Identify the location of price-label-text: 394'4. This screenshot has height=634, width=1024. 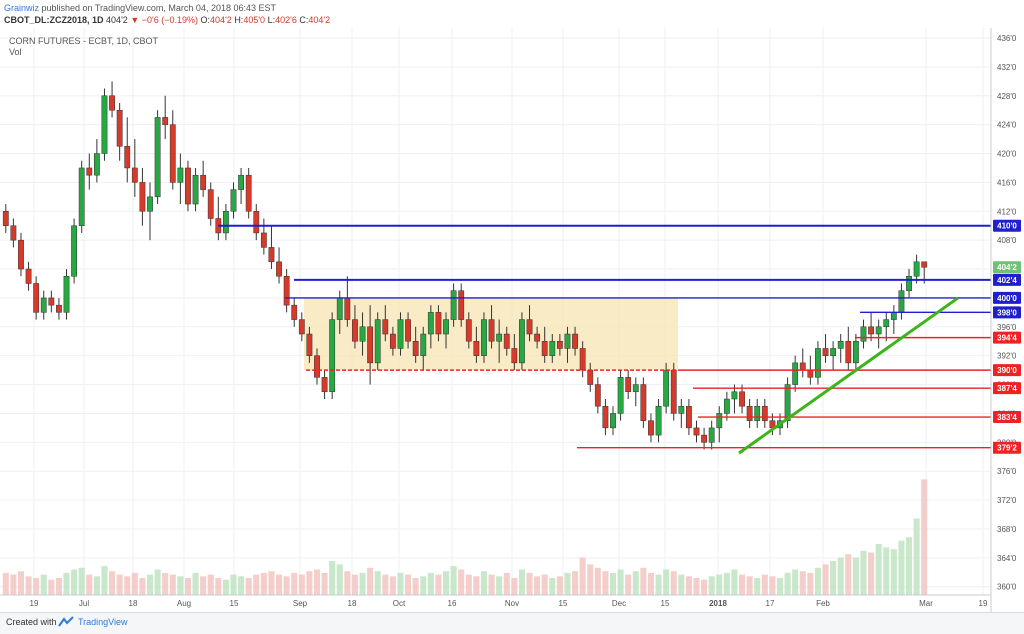
(1007, 338).